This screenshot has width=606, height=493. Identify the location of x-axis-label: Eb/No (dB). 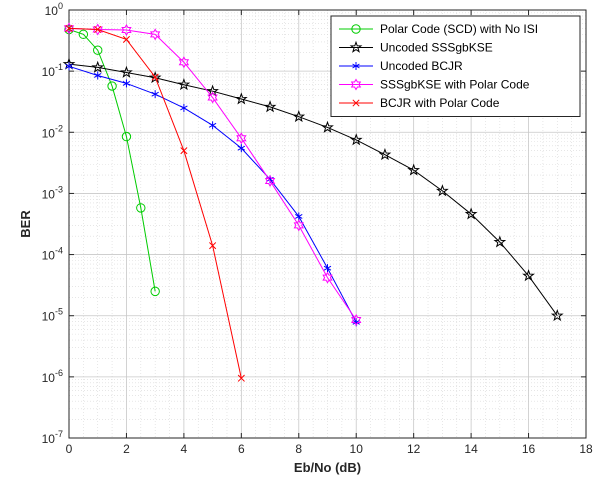
(327, 467).